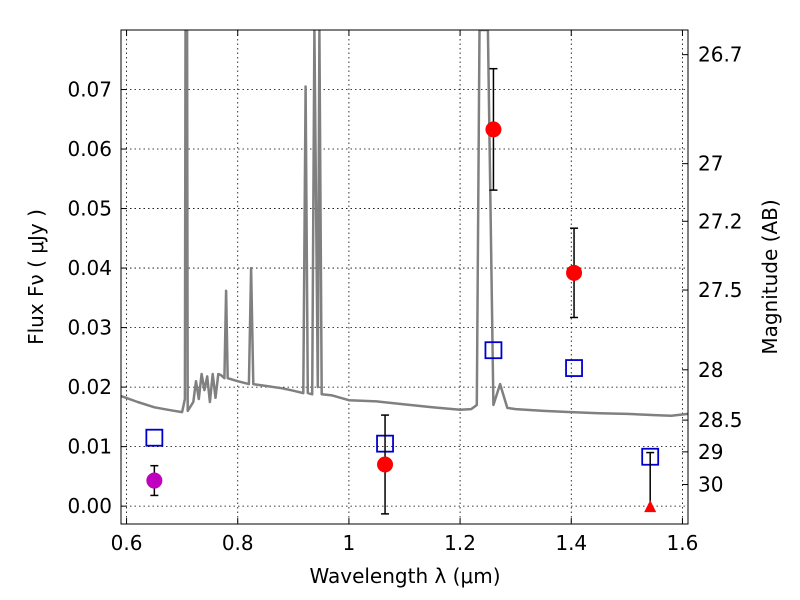 This screenshot has width=800, height=600. Describe the element at coordinates (720, 290) in the screenshot. I see `y2-tick-label: 27.5` at that location.